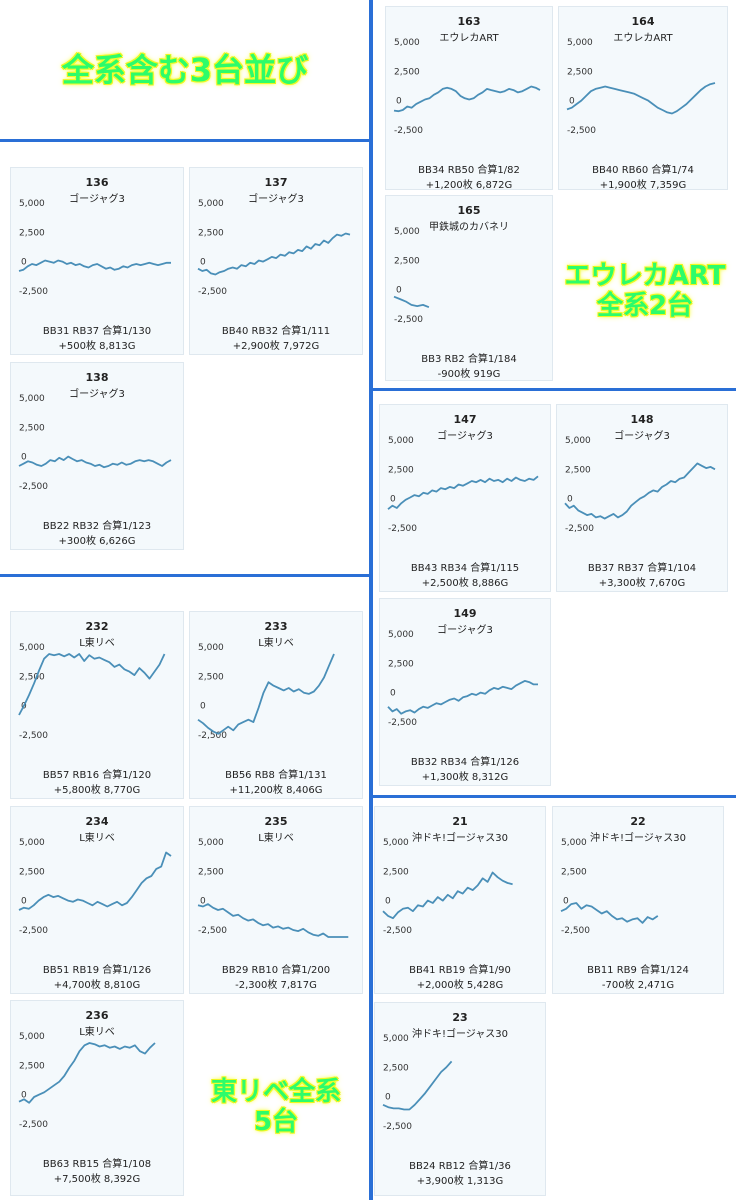 The height and width of the screenshot is (1200, 736). I want to click on result-summary: +300枚 6,626G, so click(97, 541).